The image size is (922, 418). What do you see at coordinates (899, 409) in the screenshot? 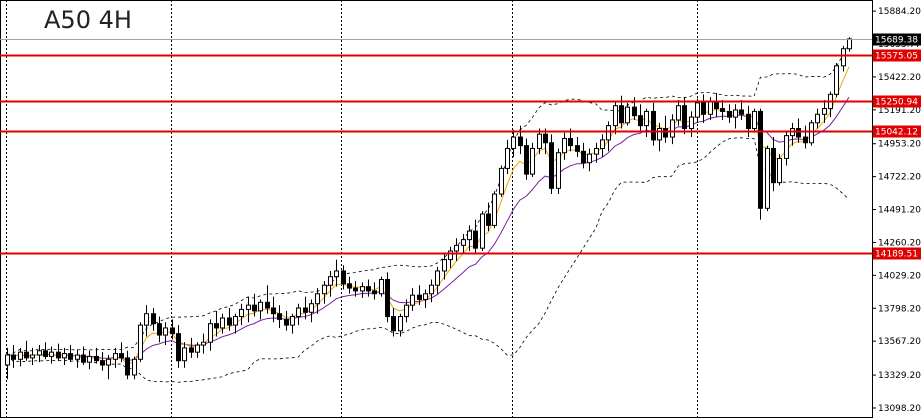
I see `y-tick-label: 13098.20` at bounding box center [899, 409].